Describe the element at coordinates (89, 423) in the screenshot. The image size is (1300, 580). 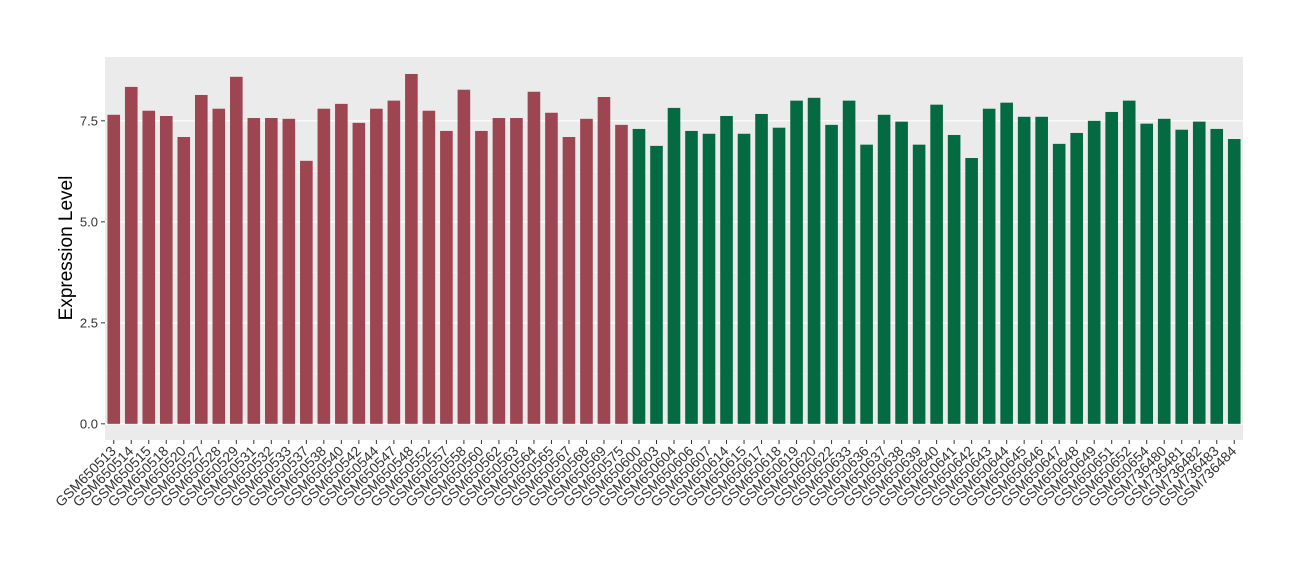
I see `y-tick-label: 0.0` at that location.